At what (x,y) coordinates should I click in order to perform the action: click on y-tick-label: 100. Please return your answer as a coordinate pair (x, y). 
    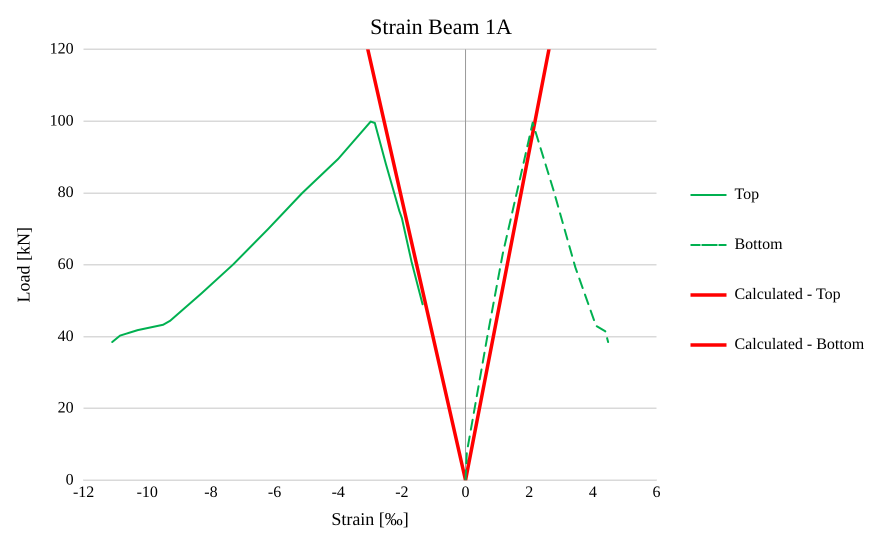
    Looking at the image, I should click on (62, 121).